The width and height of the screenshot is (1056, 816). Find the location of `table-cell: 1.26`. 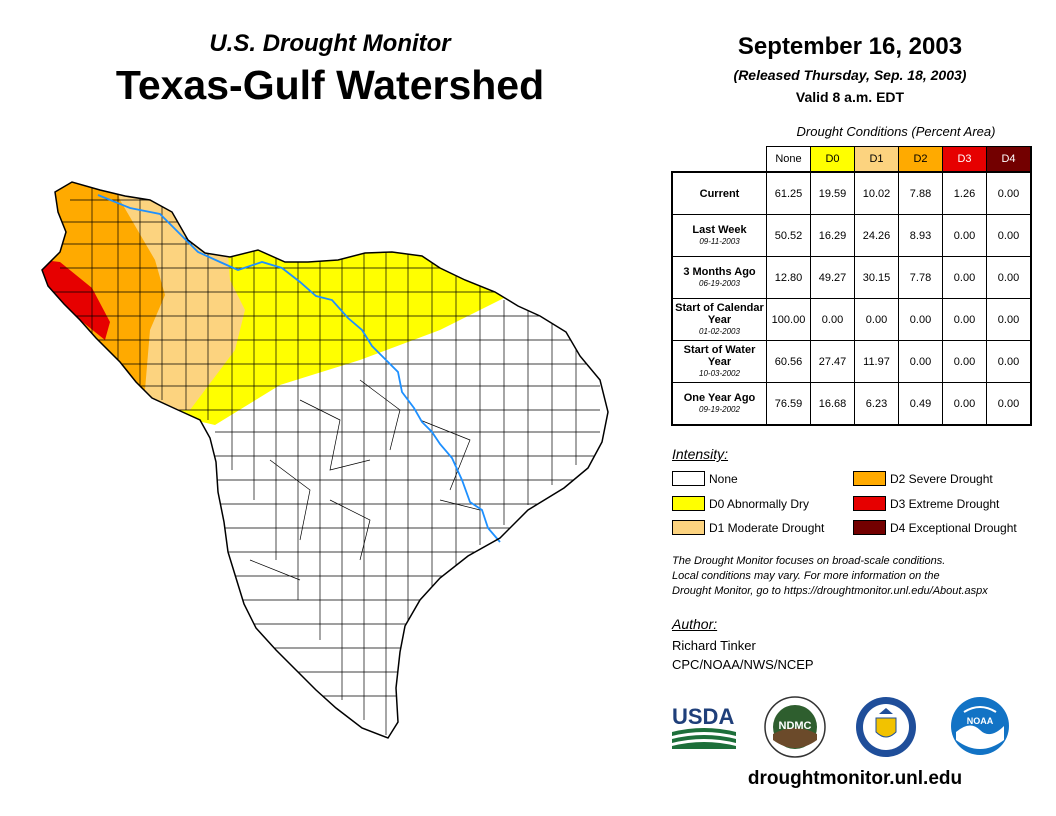

table-cell: 1.26 is located at coordinates (964, 193).